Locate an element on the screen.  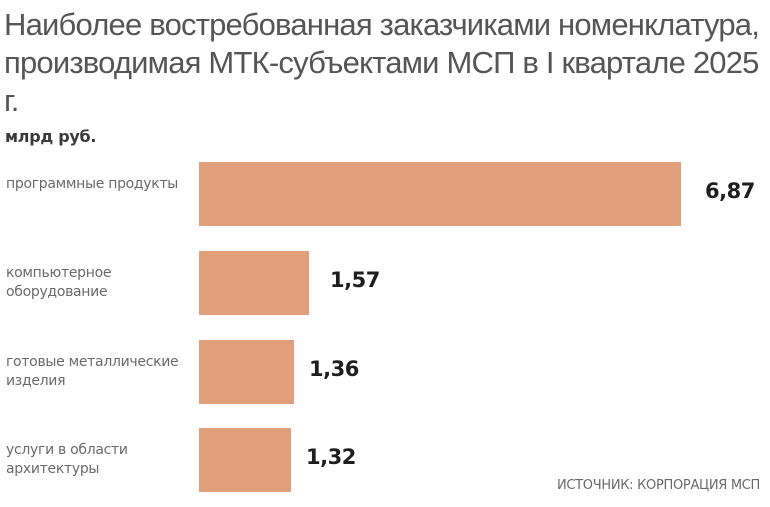
category-label: услуги в области архитектуры is located at coordinates (67, 459).